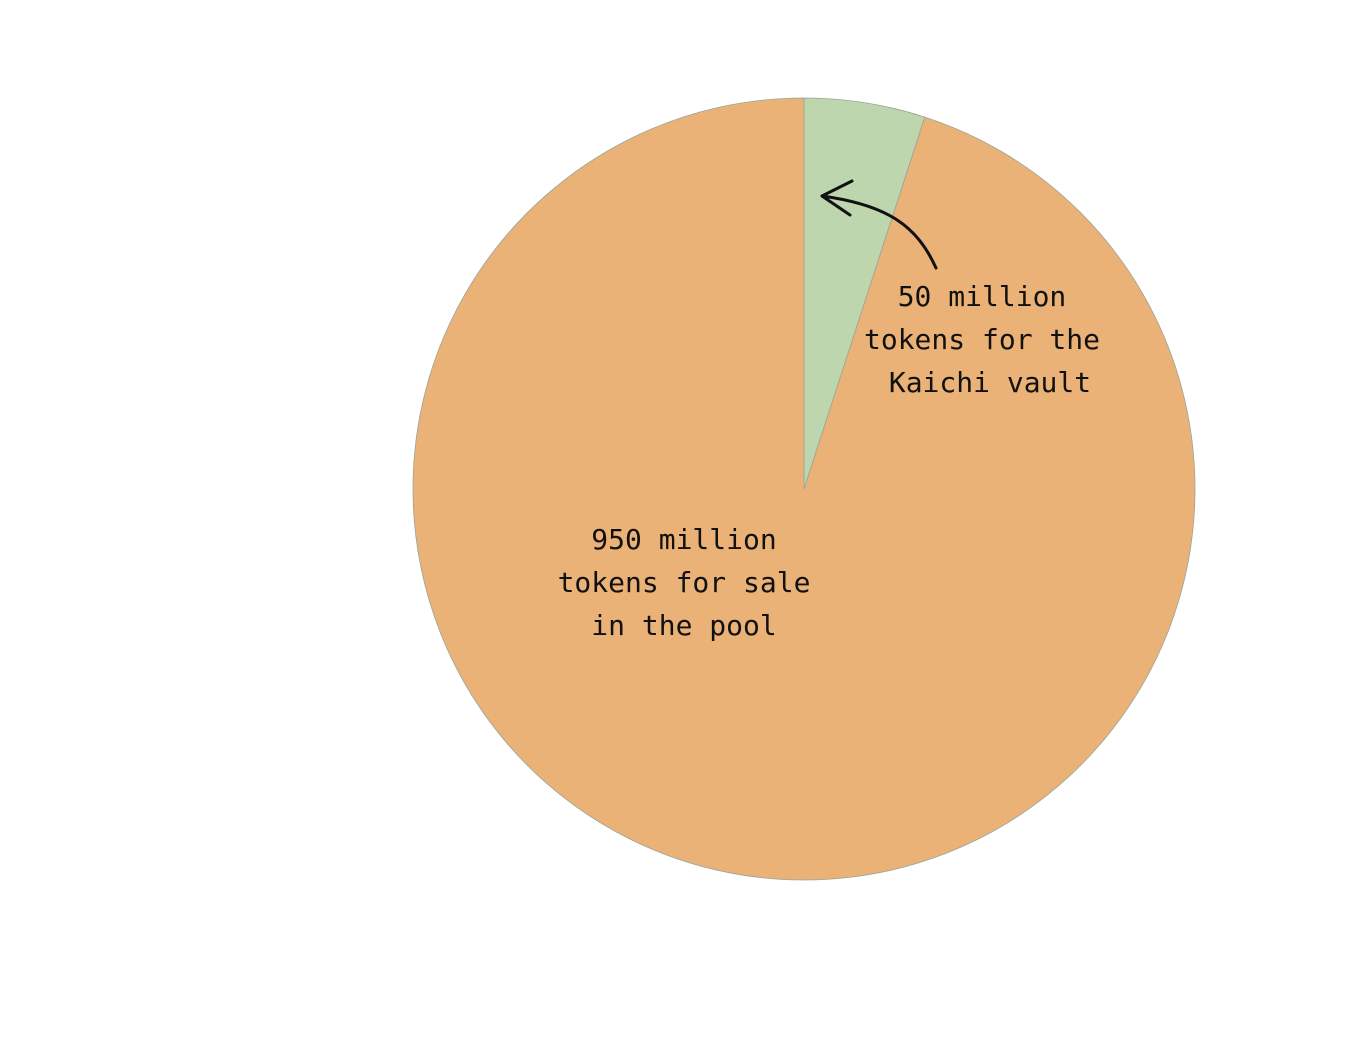 Image resolution: width=1368 pixels, height=1062 pixels. Describe the element at coordinates (990, 382) in the screenshot. I see `slice-label-line: Kaichi vault` at that location.